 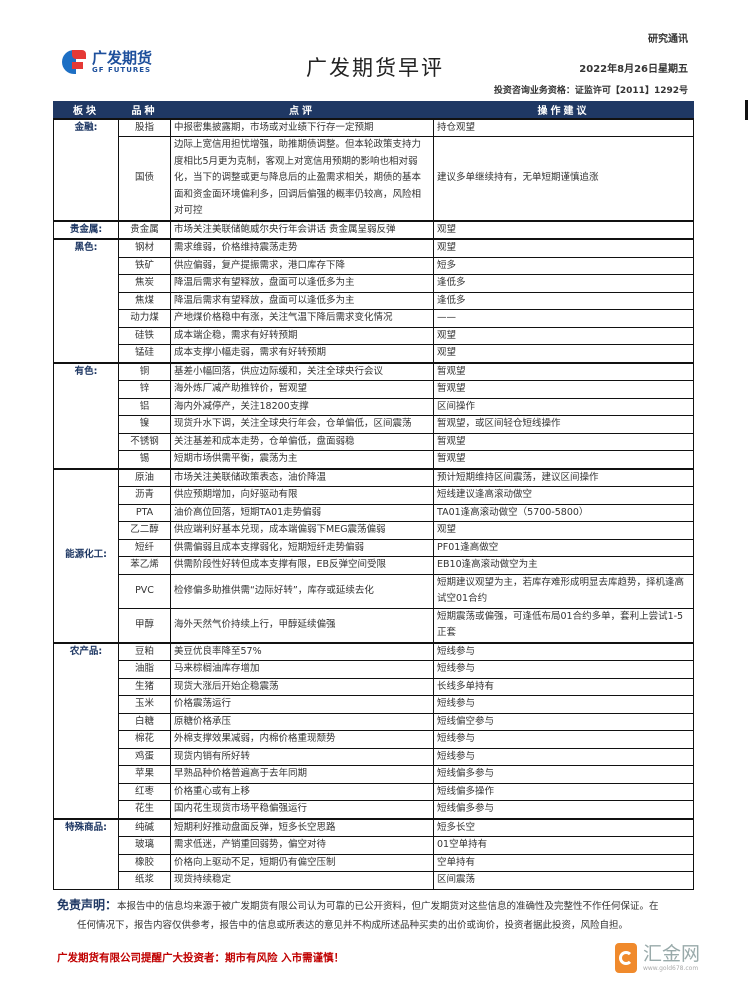 What do you see at coordinates (144, 756) in the screenshot?
I see `variety-cell: 鸡蛋` at bounding box center [144, 756].